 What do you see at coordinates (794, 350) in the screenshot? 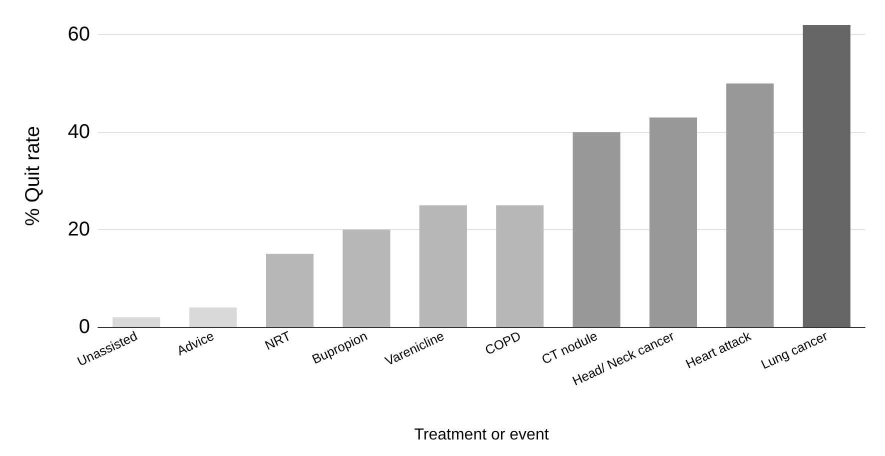
I see `x-tick-label: Lung cancer` at bounding box center [794, 350].